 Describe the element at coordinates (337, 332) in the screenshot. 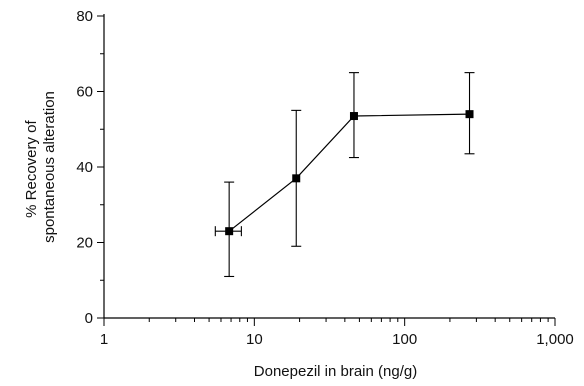

I see `x-axis: 1 10 100 1,000` at that location.